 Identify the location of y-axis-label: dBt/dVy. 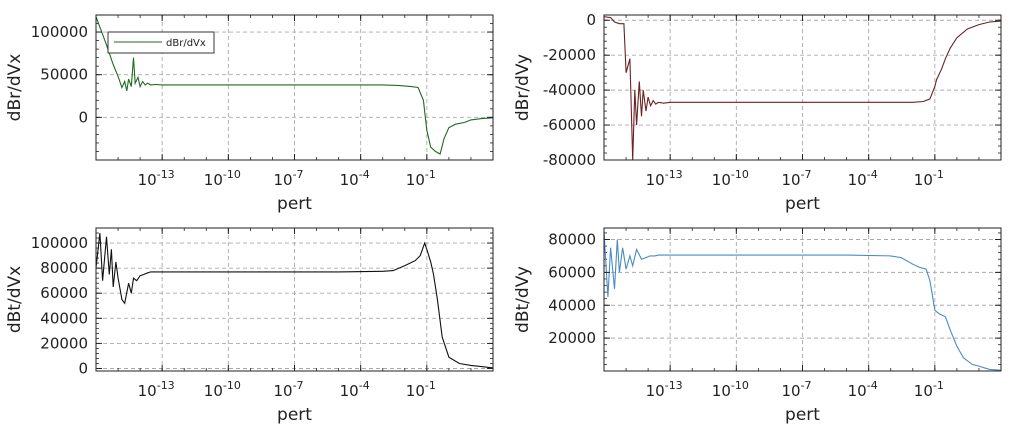
(523, 299).